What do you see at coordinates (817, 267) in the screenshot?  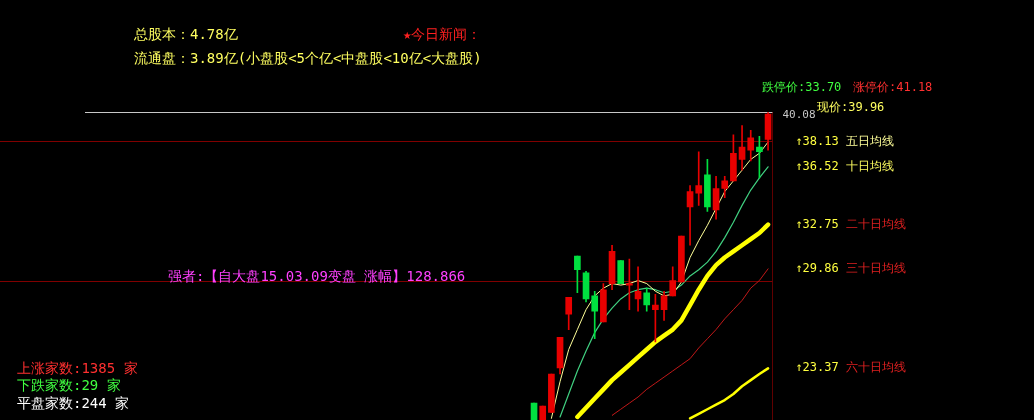 I see `y-tick-label: ↑29.86` at bounding box center [817, 267].